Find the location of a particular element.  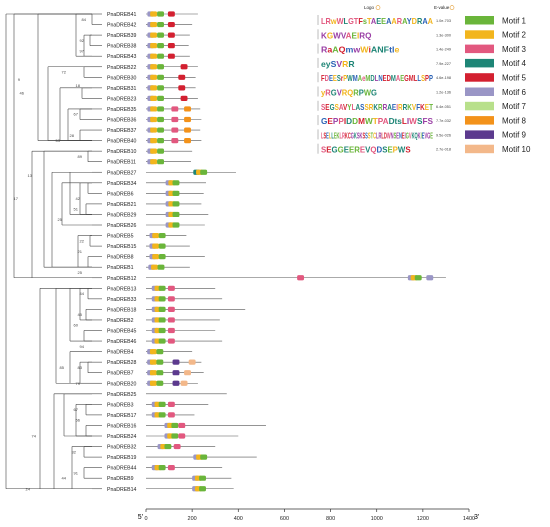

gene-label: PnaDREB35 is located at coordinates (122, 110).